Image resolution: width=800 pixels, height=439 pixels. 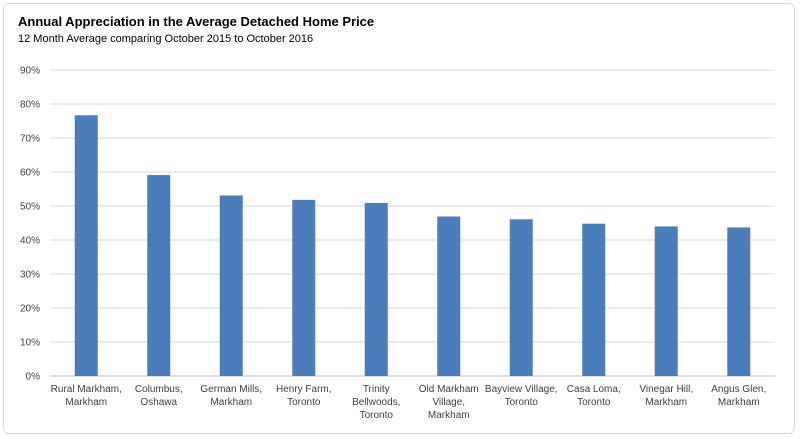 What do you see at coordinates (449, 402) in the screenshot?
I see `x-category-label: Old Markham Village, Markham` at bounding box center [449, 402].